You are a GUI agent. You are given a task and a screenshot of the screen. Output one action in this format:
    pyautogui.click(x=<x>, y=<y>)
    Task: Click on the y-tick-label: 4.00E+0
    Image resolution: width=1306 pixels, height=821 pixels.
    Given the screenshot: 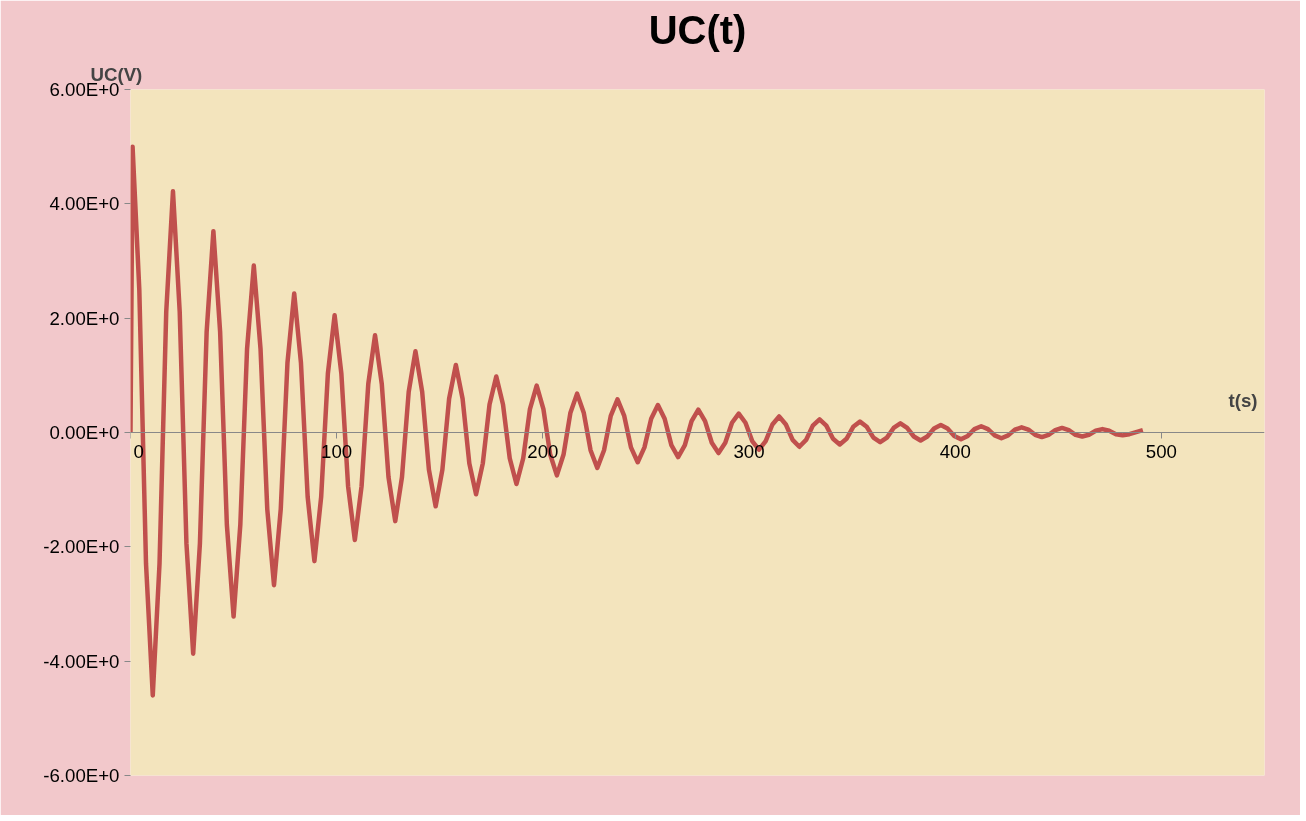 What is the action you would take?
    pyautogui.click(x=84, y=204)
    